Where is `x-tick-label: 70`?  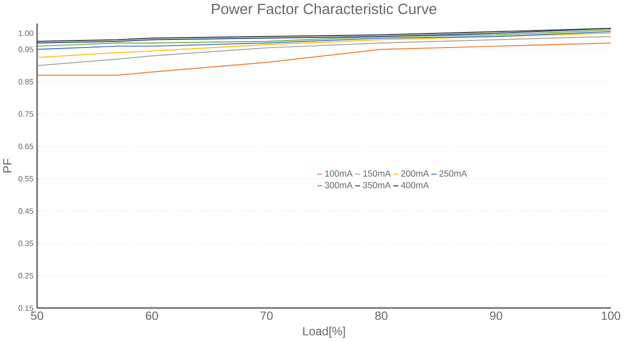 x-tick-label: 70 is located at coordinates (266, 316).